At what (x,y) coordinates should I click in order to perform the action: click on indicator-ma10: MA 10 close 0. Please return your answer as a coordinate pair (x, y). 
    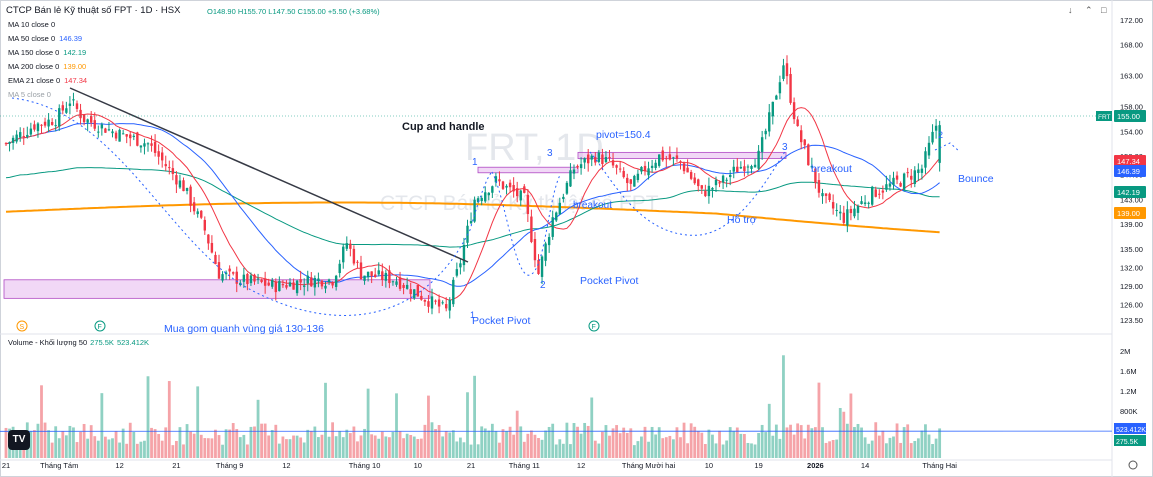
    Looking at the image, I should click on (32, 24).